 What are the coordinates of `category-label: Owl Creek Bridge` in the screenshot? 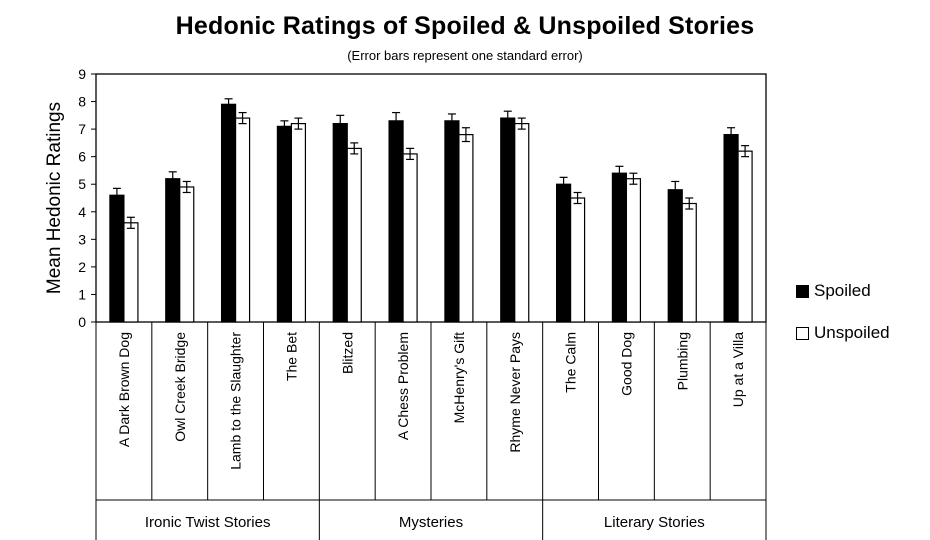 It's located at (180, 387).